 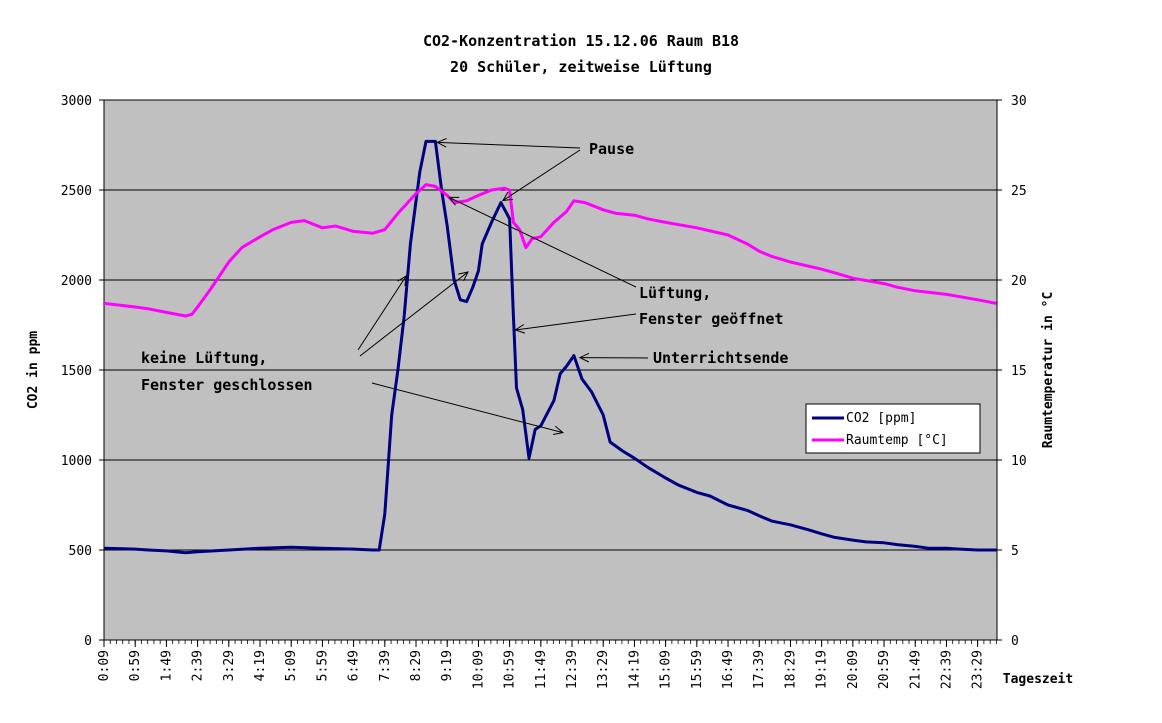 I want to click on x-tick-label: 5:59, so click(x=322, y=665).